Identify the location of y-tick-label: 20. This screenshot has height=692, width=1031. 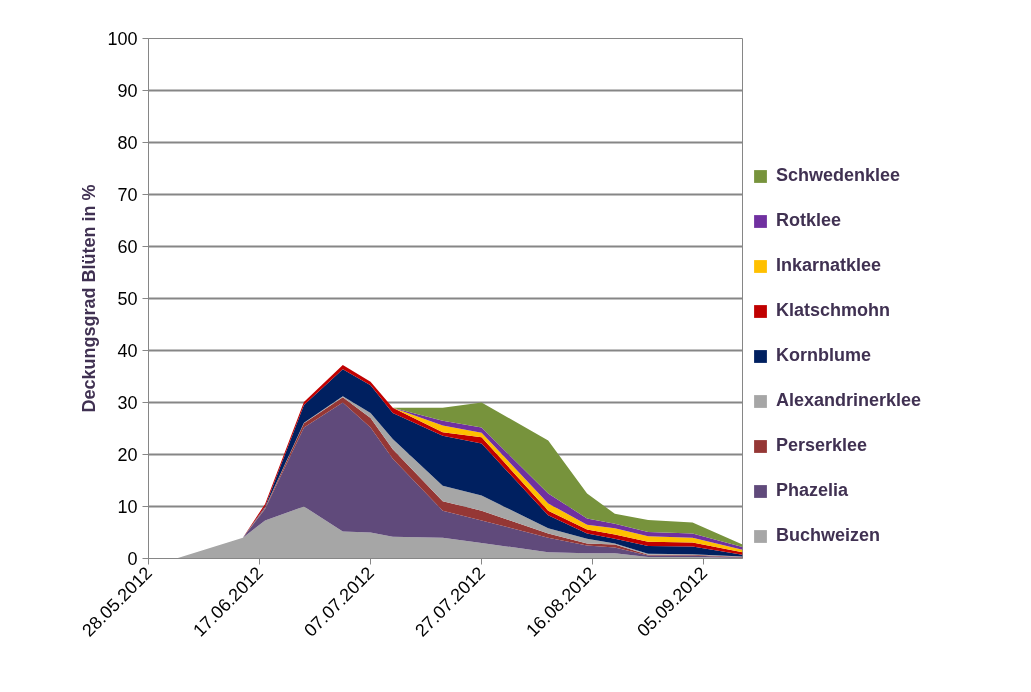
(127, 455).